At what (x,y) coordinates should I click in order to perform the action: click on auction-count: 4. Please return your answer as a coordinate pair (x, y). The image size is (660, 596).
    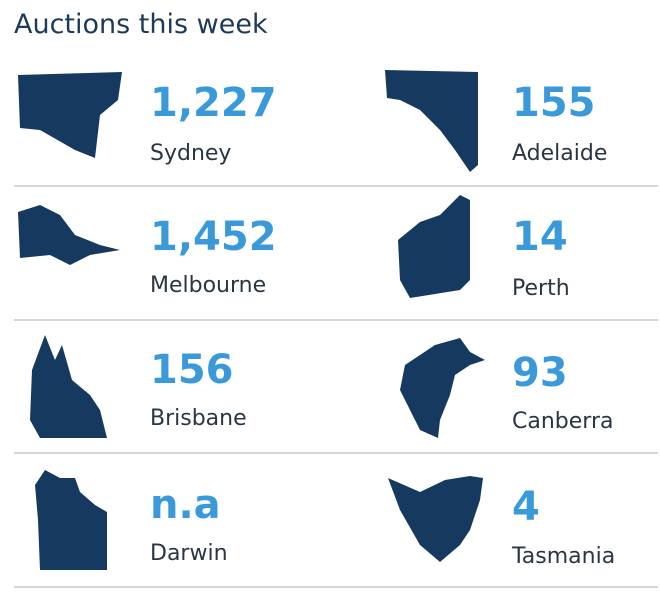
    Looking at the image, I should click on (526, 507).